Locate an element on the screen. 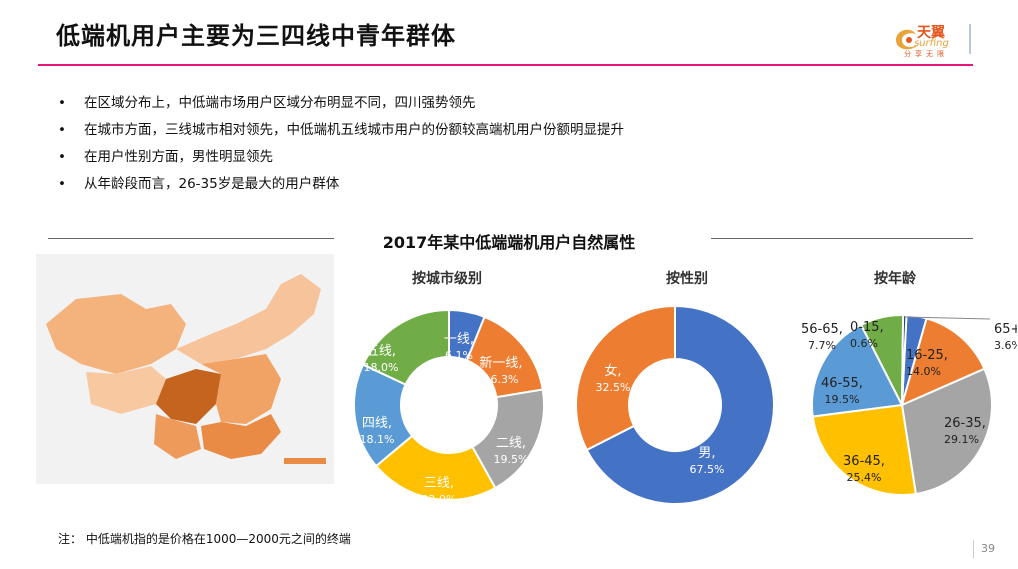 The image size is (1018, 569). page-number: 39 is located at coordinates (988, 548).